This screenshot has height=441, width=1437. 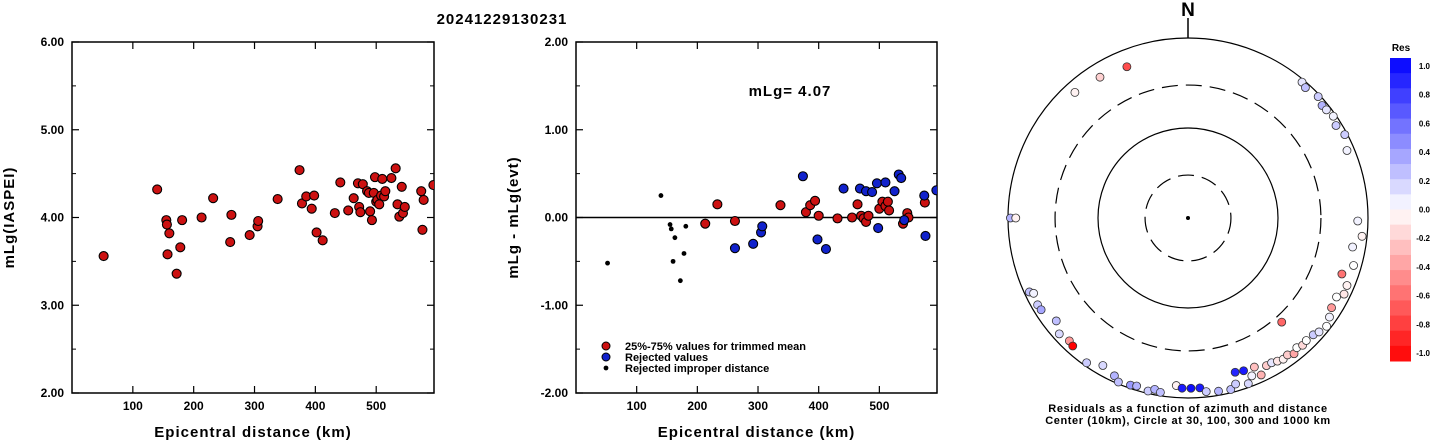 I want to click on colorbar-title: Res, so click(x=1401, y=48).